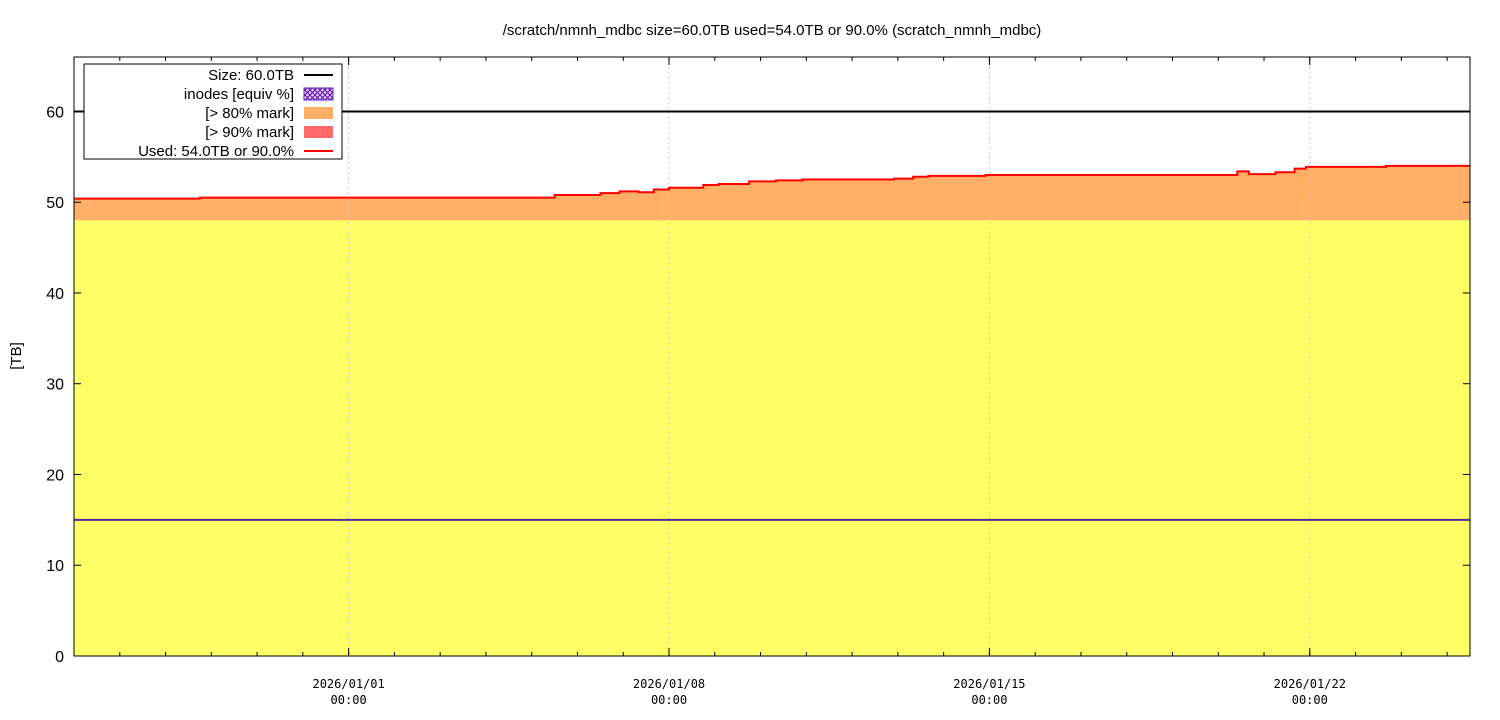 This screenshot has width=1500, height=720. What do you see at coordinates (55, 203) in the screenshot?
I see `y-tick-label: 50` at bounding box center [55, 203].